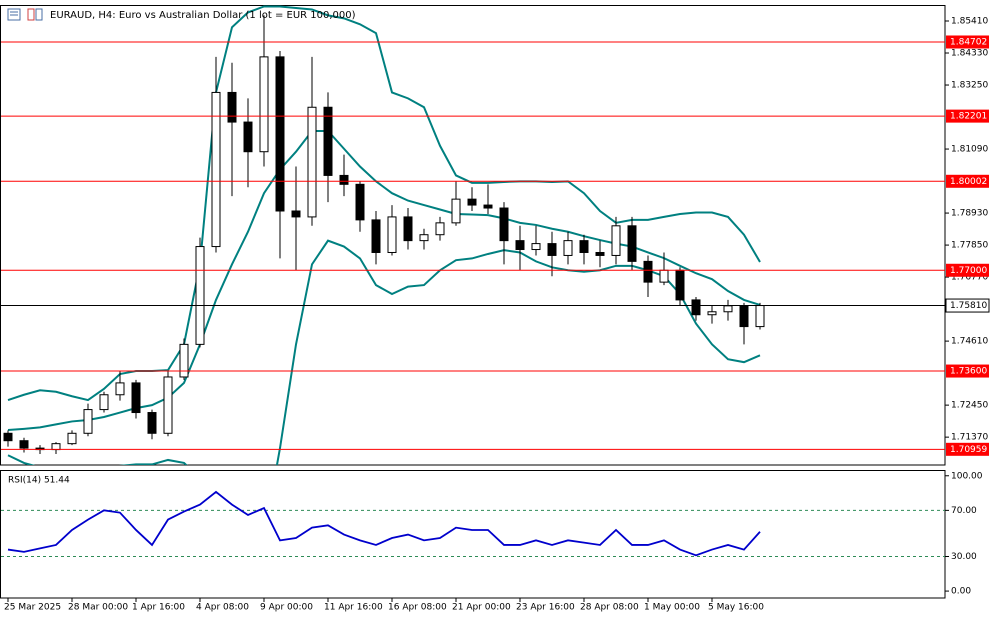  I want to click on y-tick-label: 1.78930, so click(969, 214).